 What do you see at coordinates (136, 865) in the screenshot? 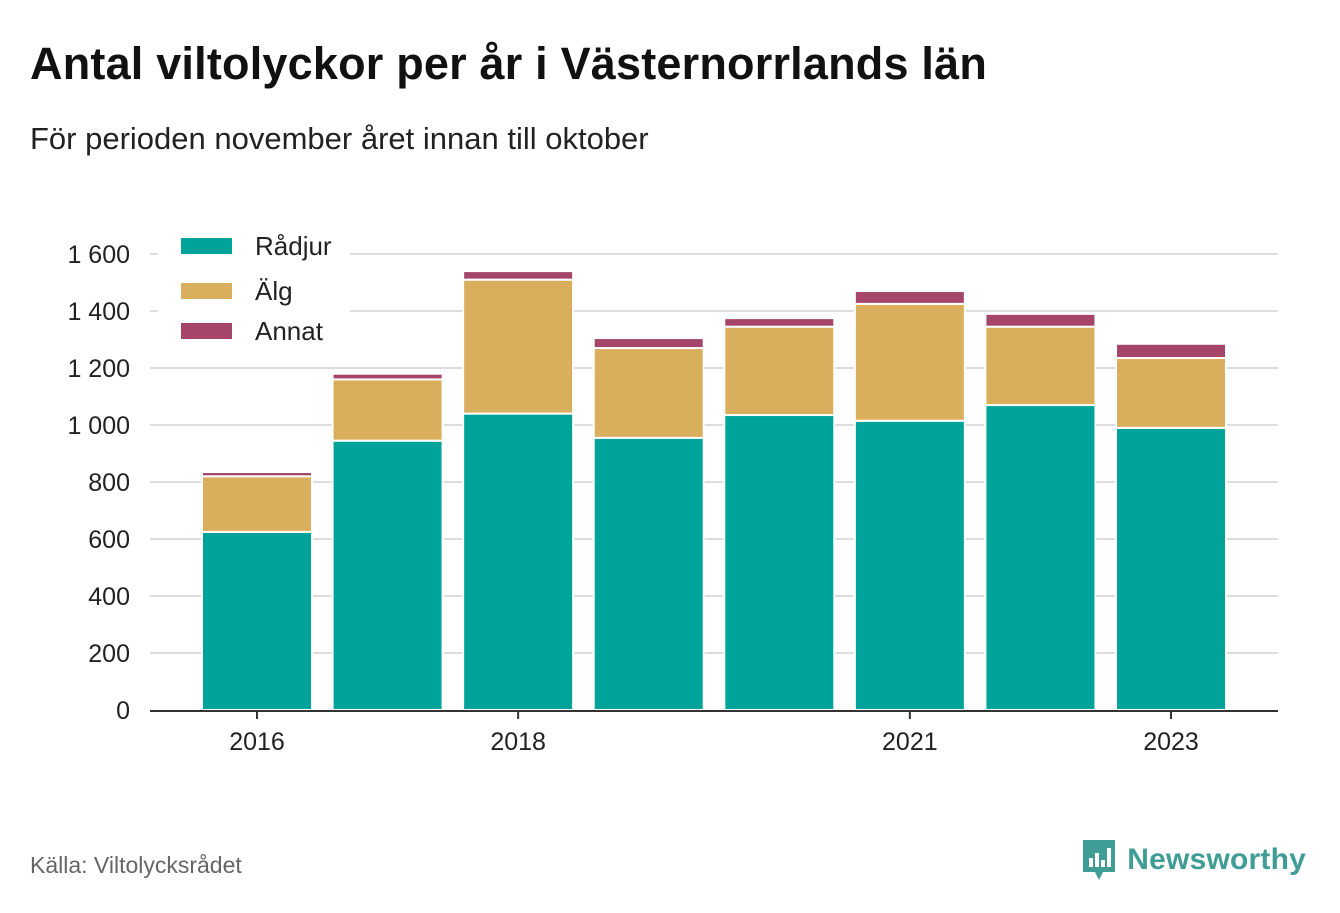
I see `source-note: Källa: Viltolycksrådet` at bounding box center [136, 865].